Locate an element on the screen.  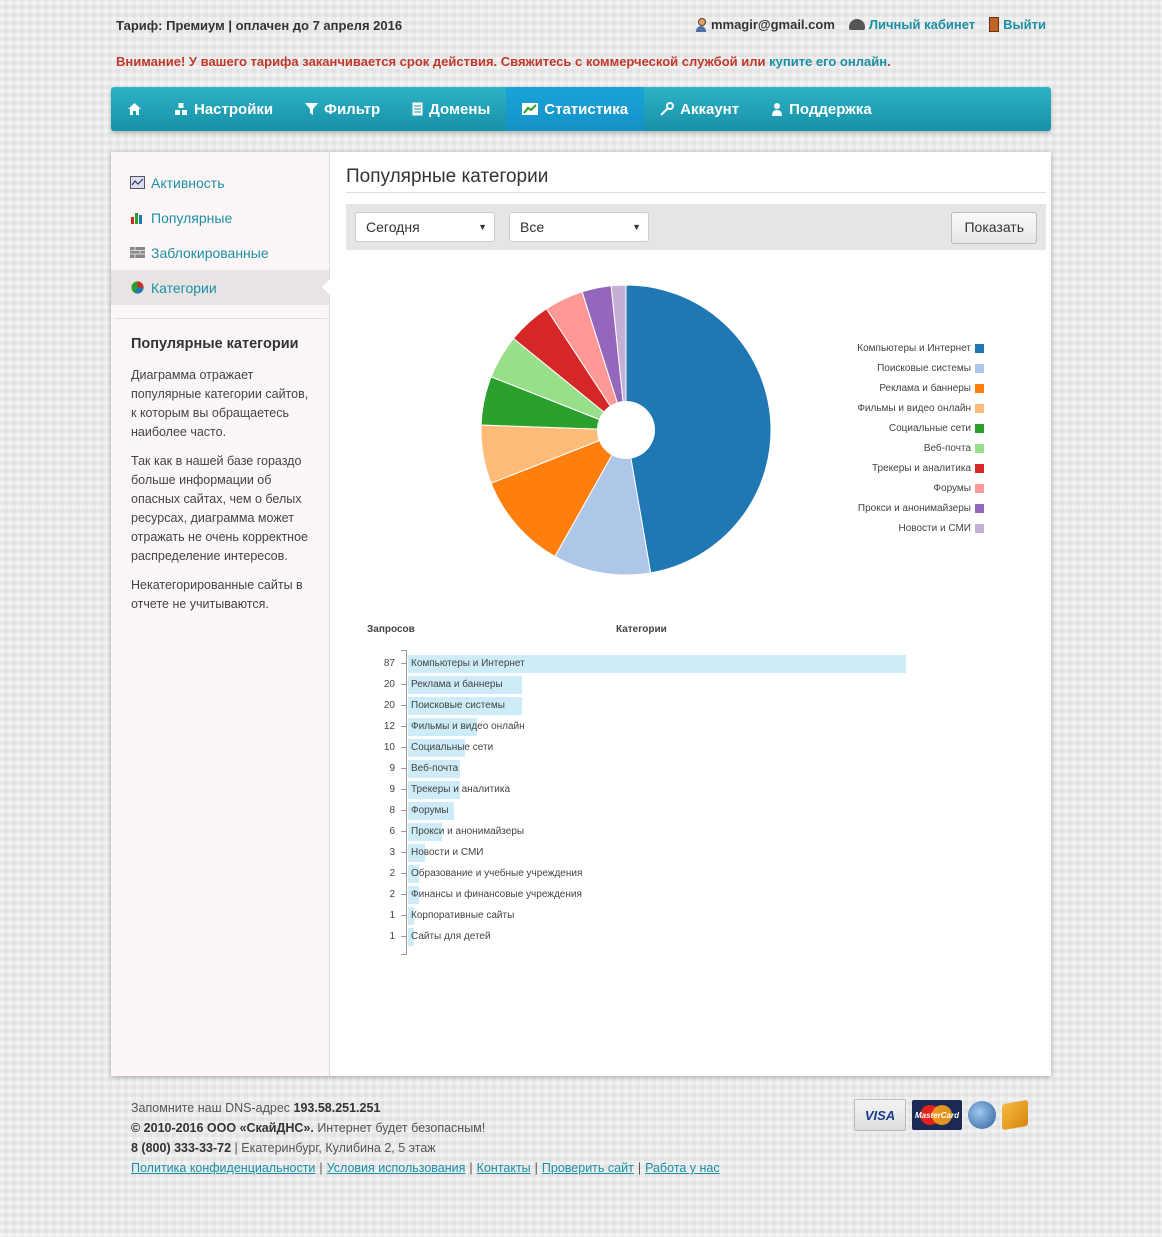
bar-label: Социальные сети is located at coordinates (452, 747).